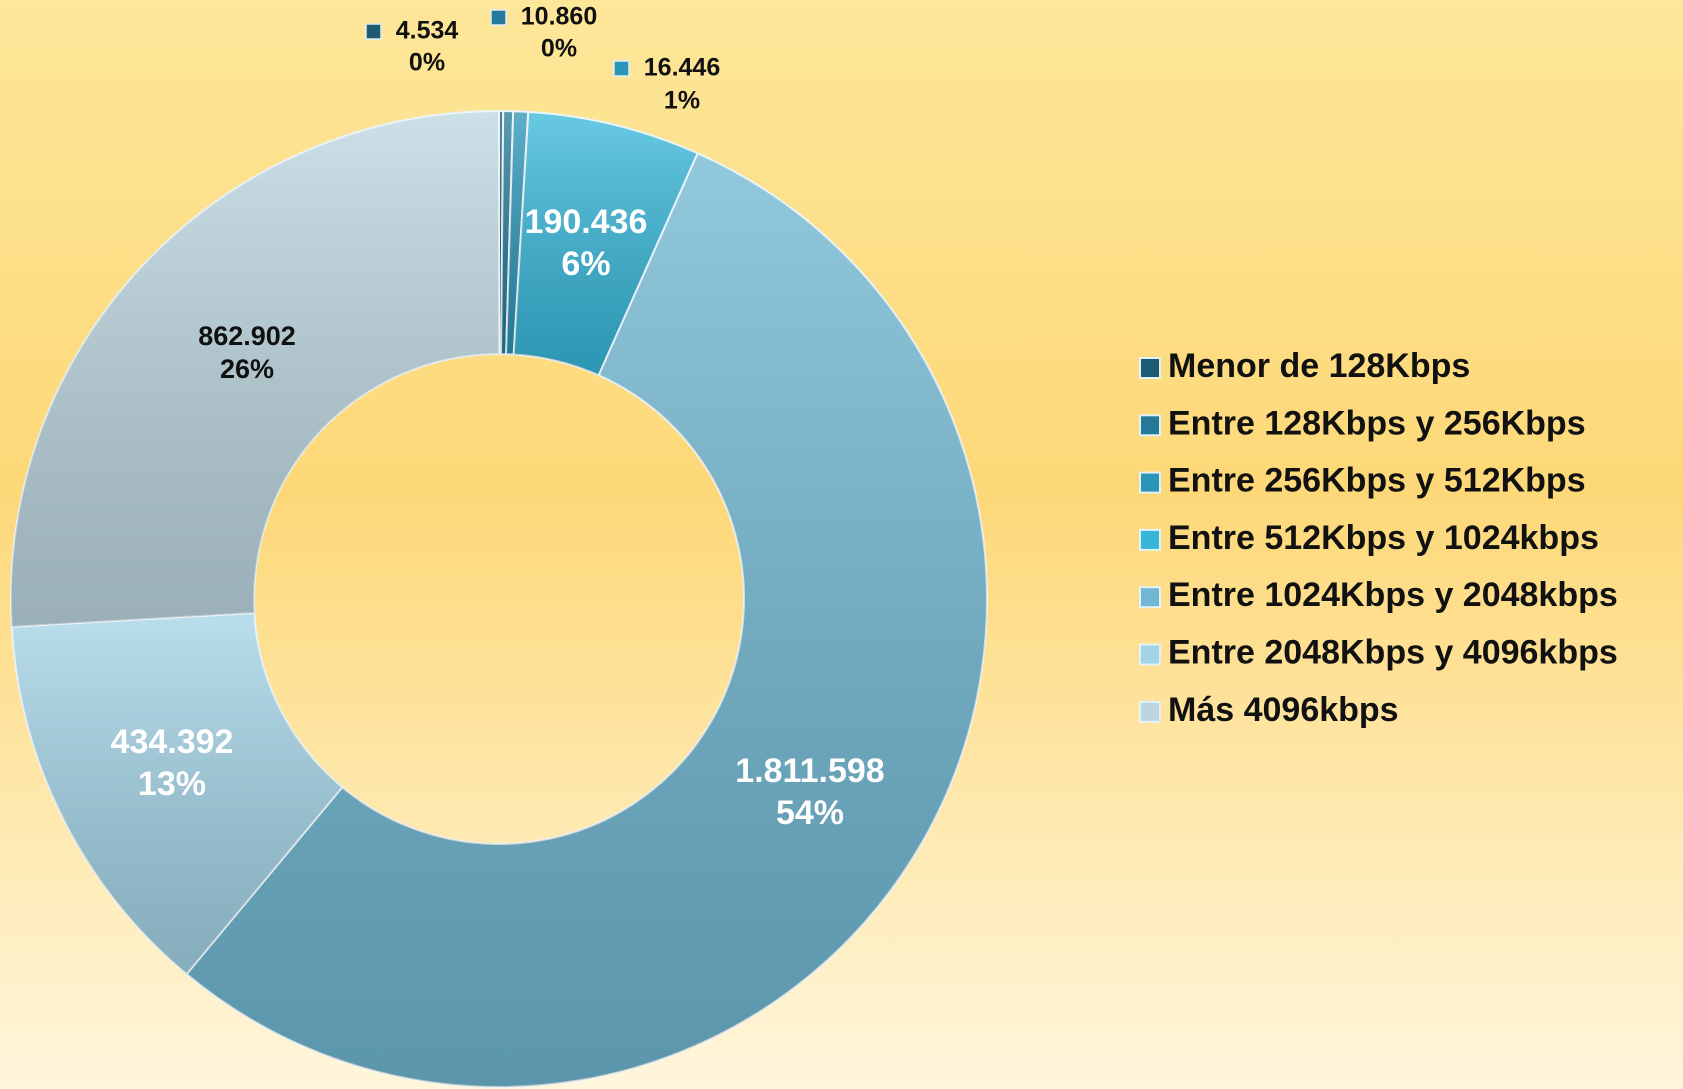 This screenshot has height=1089, width=1683. Describe the element at coordinates (1393, 652) in the screenshot. I see `legend-label: Entre 2048Kbps y 4096kbps` at that location.